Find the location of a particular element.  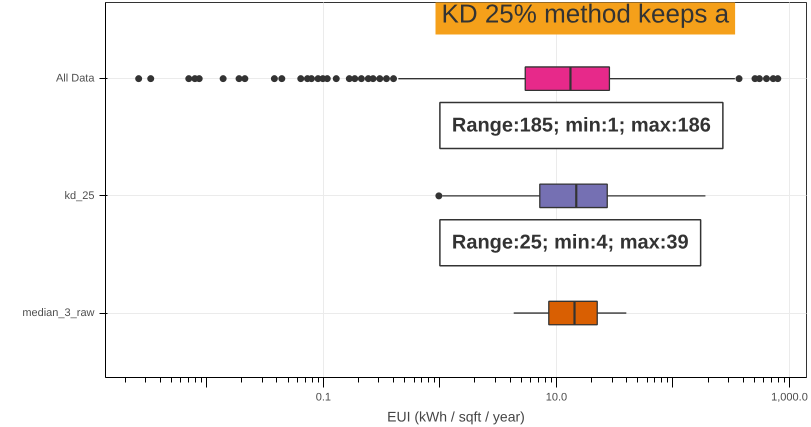

x-tick-label: 10.0 is located at coordinates (557, 398).